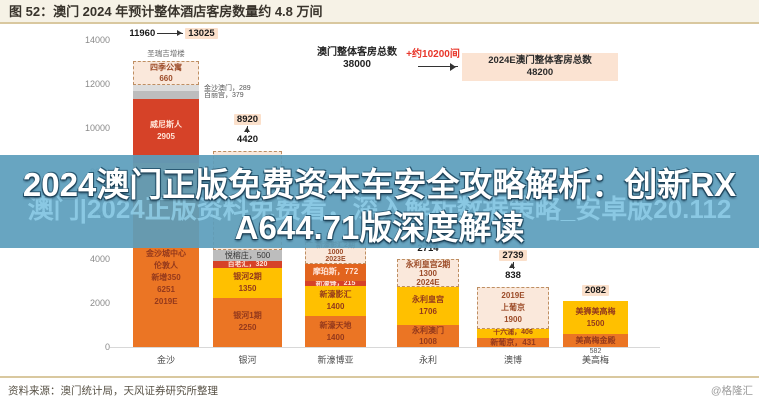 This screenshot has height=400, width=759. I want to click on current-total-annotation: 澳门整体客房总数 38000, so click(357, 59).